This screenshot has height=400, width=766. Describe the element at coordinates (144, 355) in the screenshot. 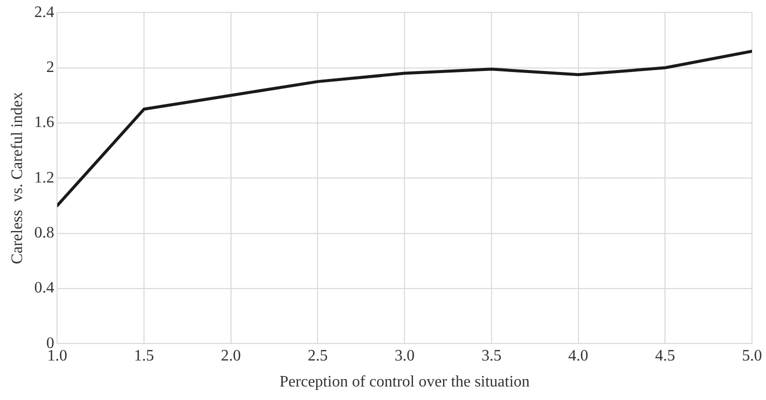

I see `x-tick-label: 1.5` at that location.